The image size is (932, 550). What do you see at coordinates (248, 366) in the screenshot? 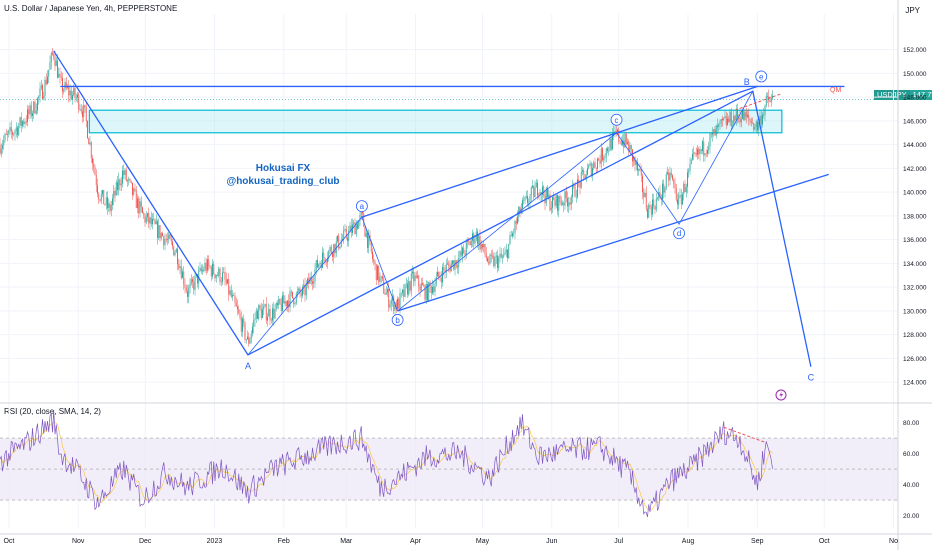
I see `wave-label: A` at bounding box center [248, 366].